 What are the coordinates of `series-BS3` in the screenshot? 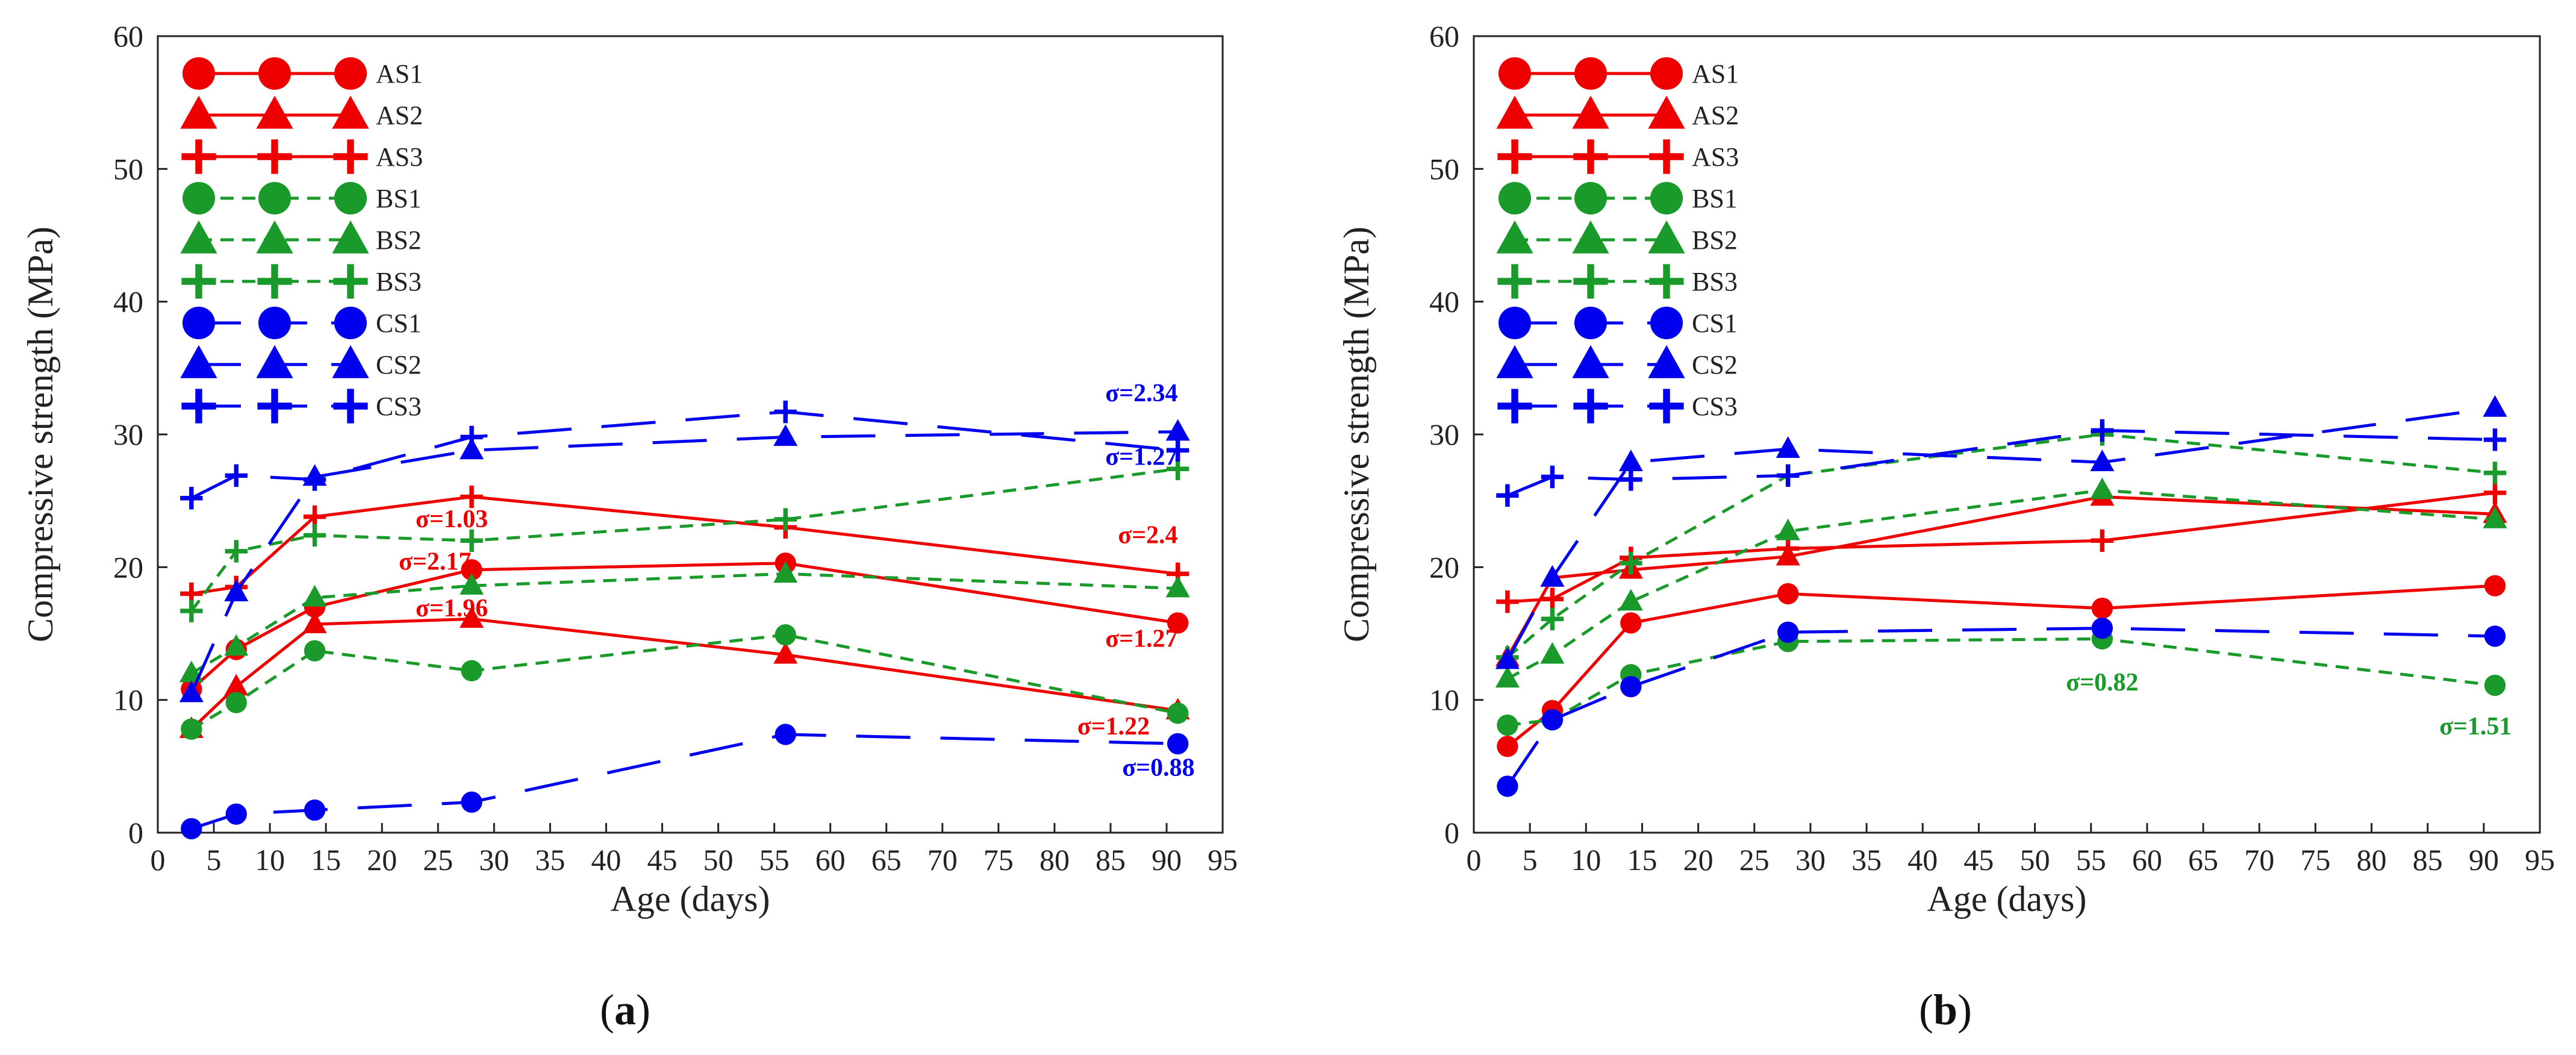 It's located at (685, 539).